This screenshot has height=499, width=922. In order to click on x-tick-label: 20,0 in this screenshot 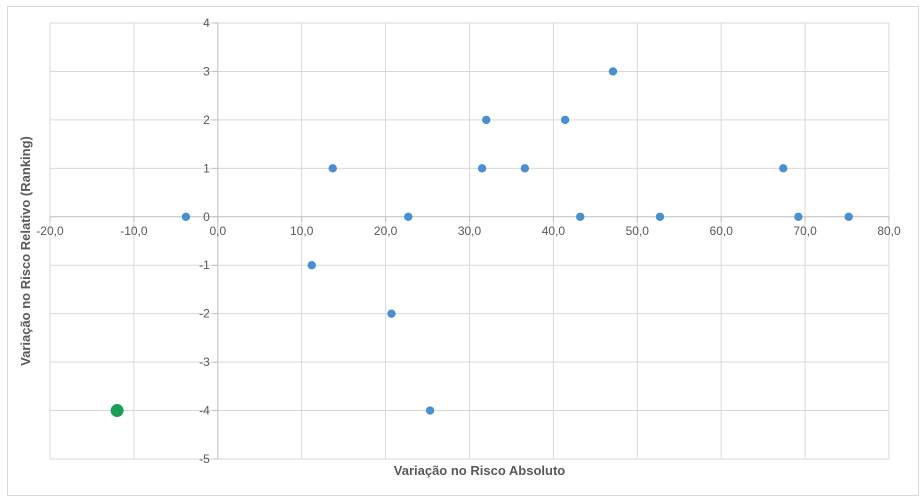, I will do `click(386, 231)`.